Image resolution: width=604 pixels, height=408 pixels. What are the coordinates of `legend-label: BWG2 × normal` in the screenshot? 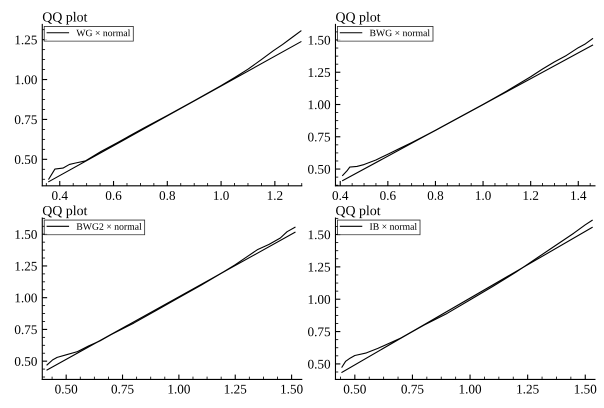 It's located at (109, 226).